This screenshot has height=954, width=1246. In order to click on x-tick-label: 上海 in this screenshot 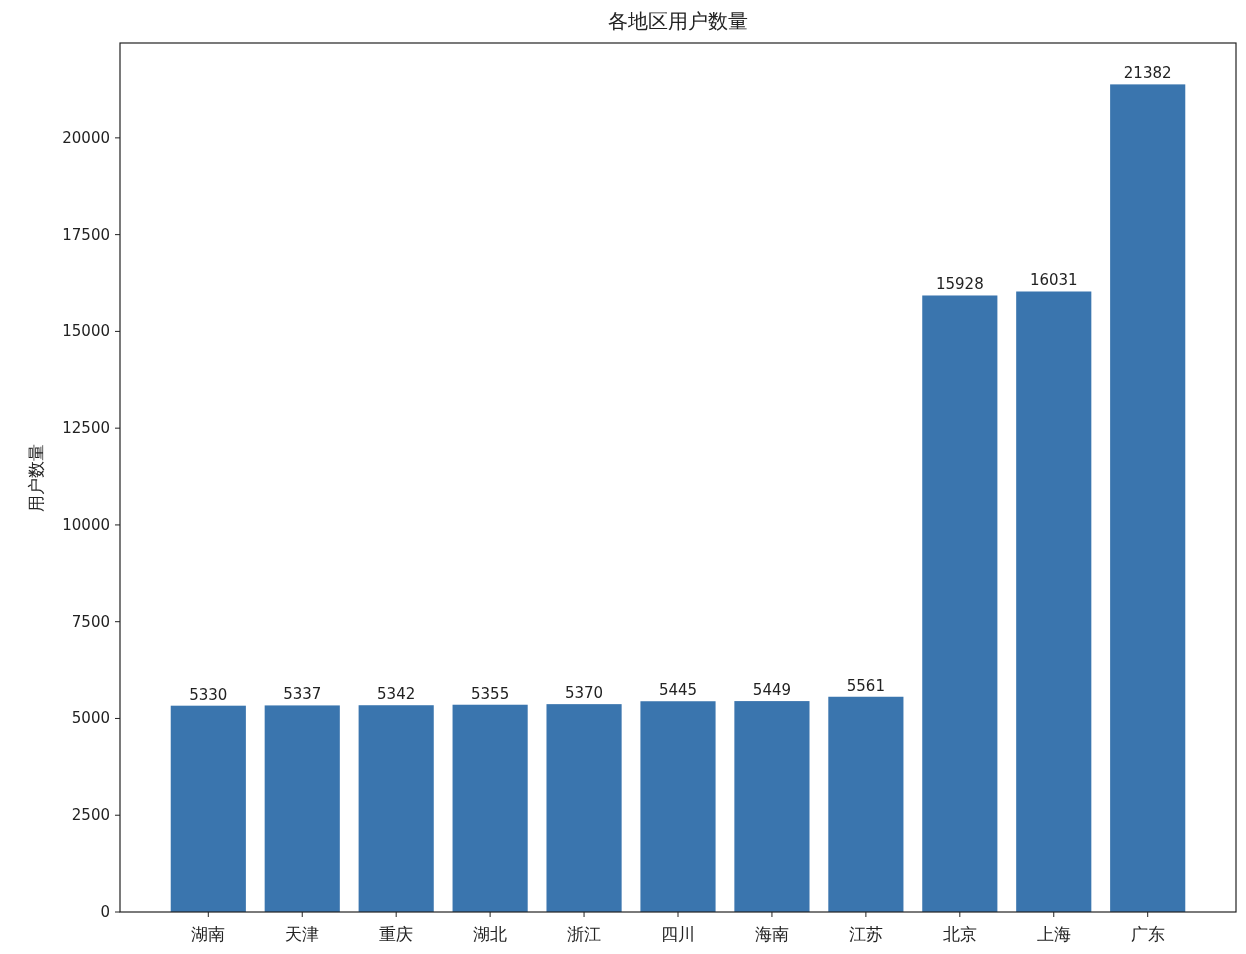, I will do `click(1053, 934)`.